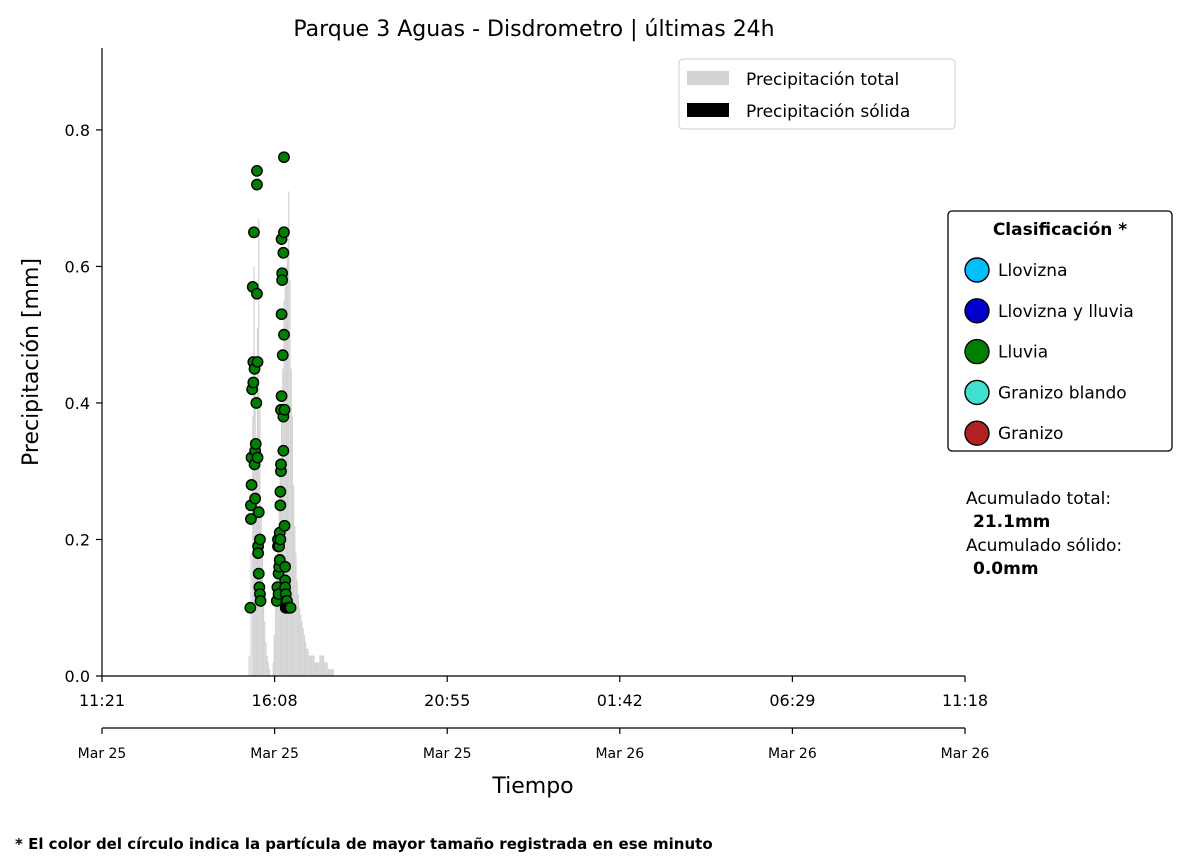  What do you see at coordinates (1023, 353) in the screenshot?
I see `classification-label: Lluvia` at bounding box center [1023, 353].